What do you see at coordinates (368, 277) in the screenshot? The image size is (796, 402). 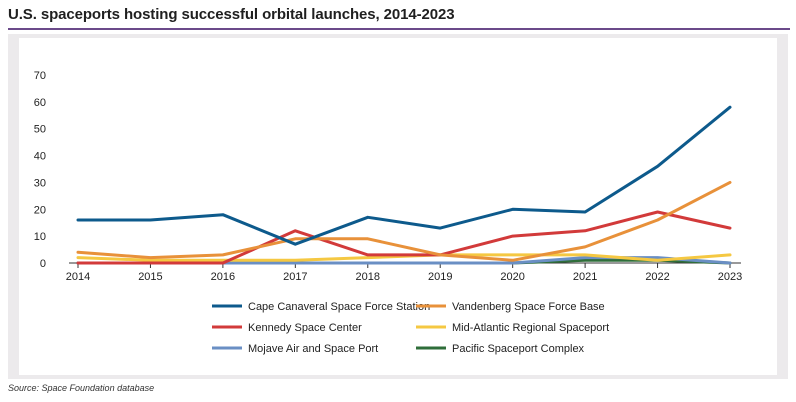 I see `x-tick-label: 2018` at bounding box center [368, 277].